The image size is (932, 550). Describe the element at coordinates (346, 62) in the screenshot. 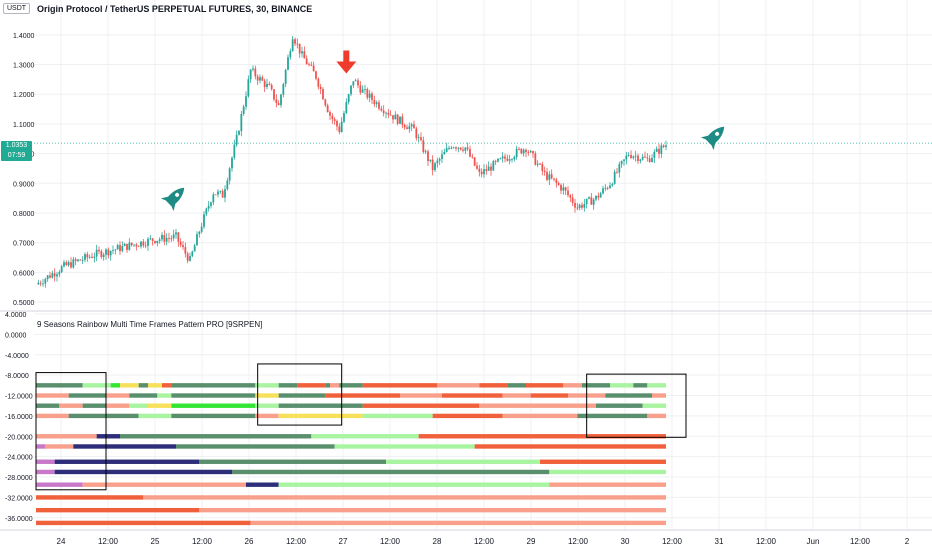

I see `sell-arrow-icon` at that location.